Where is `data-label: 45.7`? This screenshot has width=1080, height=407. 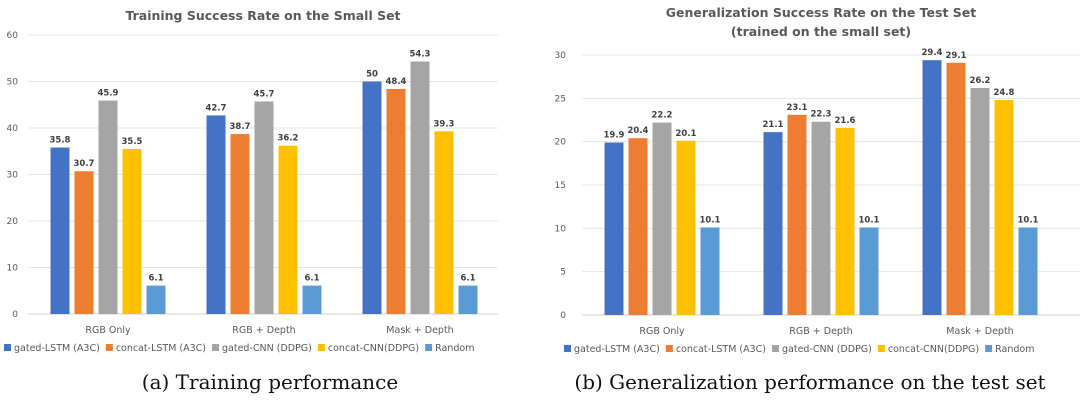
data-label: 45.7 is located at coordinates (264, 94).